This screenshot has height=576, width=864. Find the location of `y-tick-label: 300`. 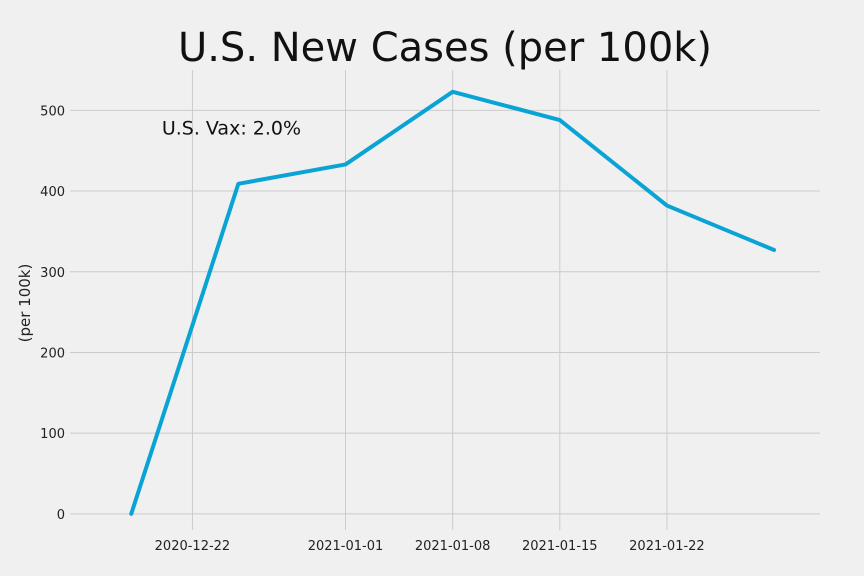

y-tick-label: 300 is located at coordinates (52, 273).